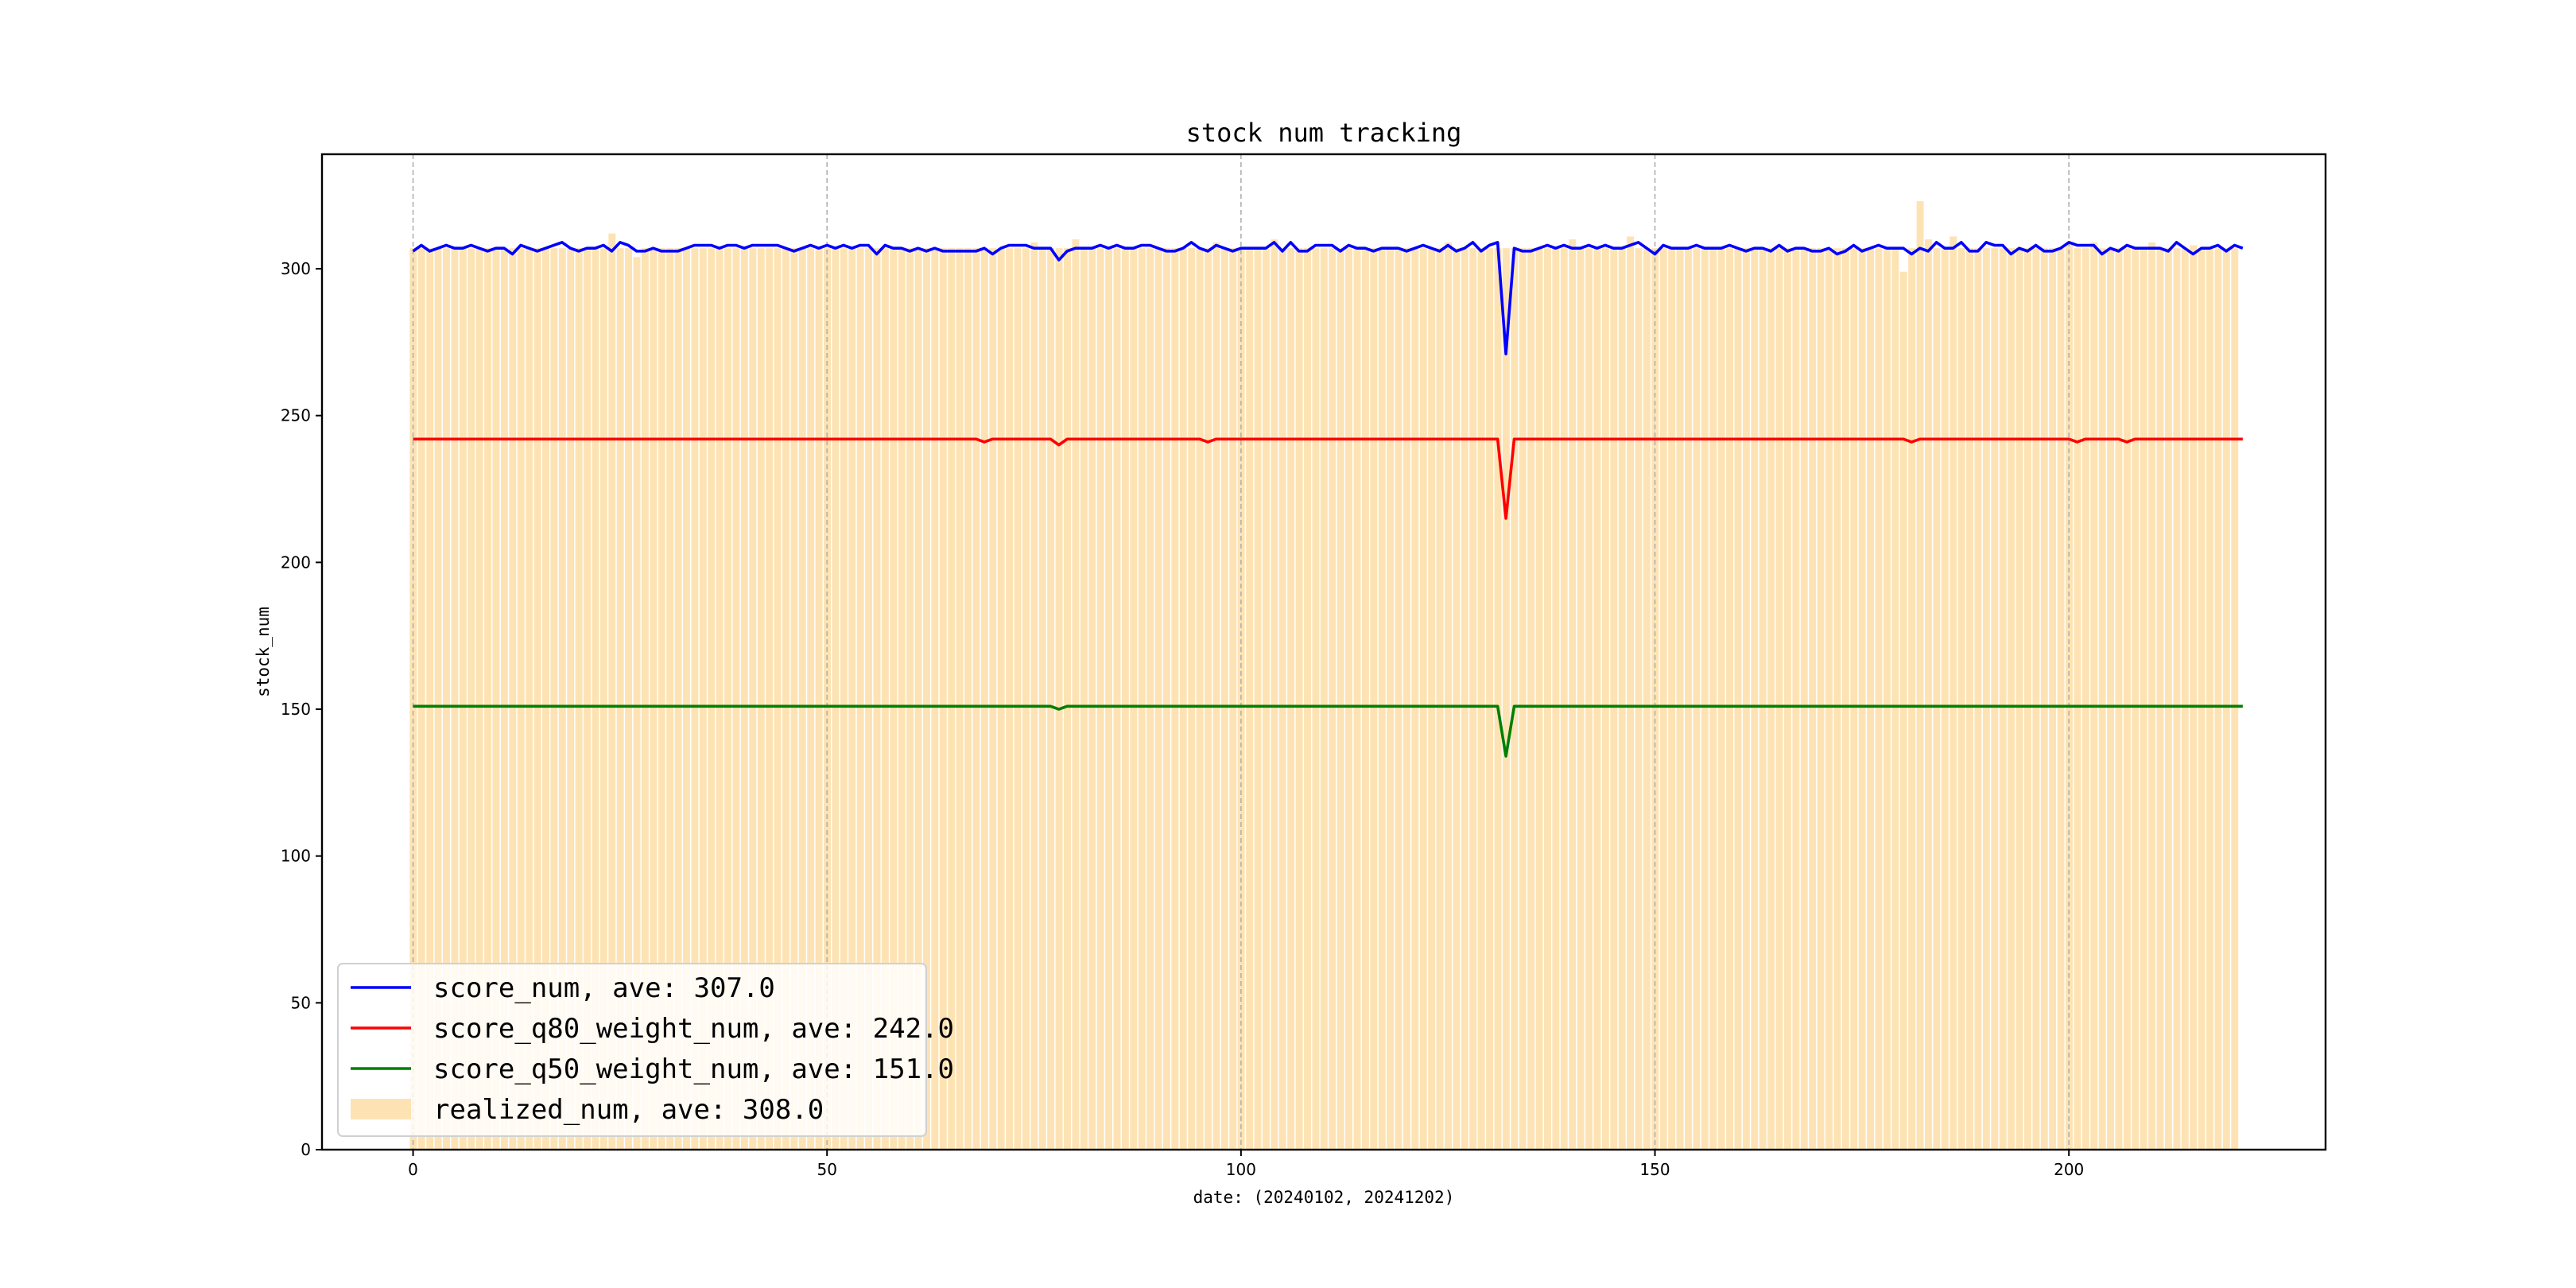 The width and height of the screenshot is (2576, 1288). I want to click on x-tick-label: 150, so click(1655, 1169).